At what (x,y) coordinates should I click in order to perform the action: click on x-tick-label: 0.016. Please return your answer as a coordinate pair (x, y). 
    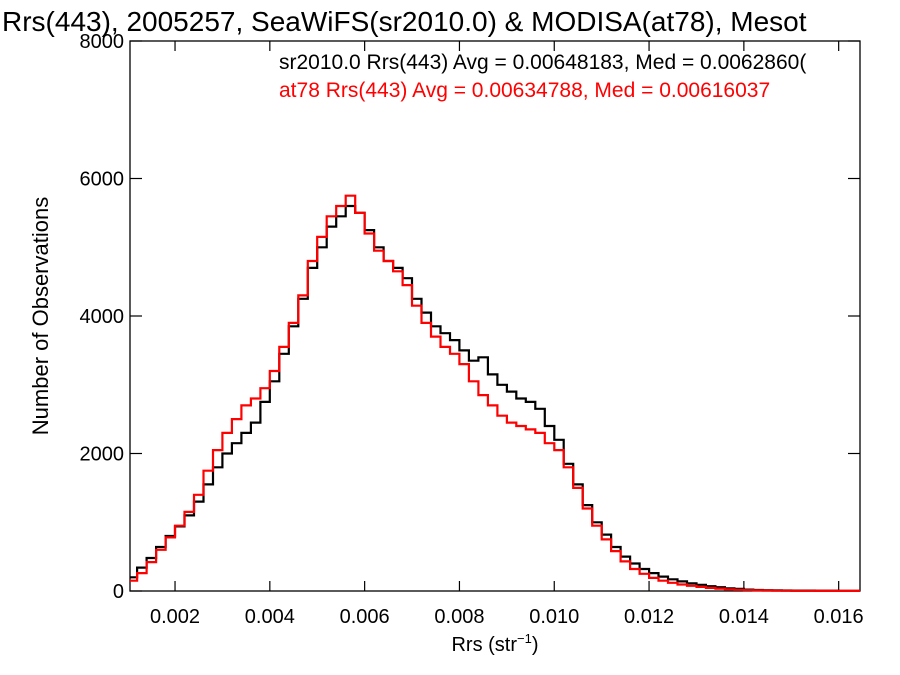
    Looking at the image, I should click on (839, 617).